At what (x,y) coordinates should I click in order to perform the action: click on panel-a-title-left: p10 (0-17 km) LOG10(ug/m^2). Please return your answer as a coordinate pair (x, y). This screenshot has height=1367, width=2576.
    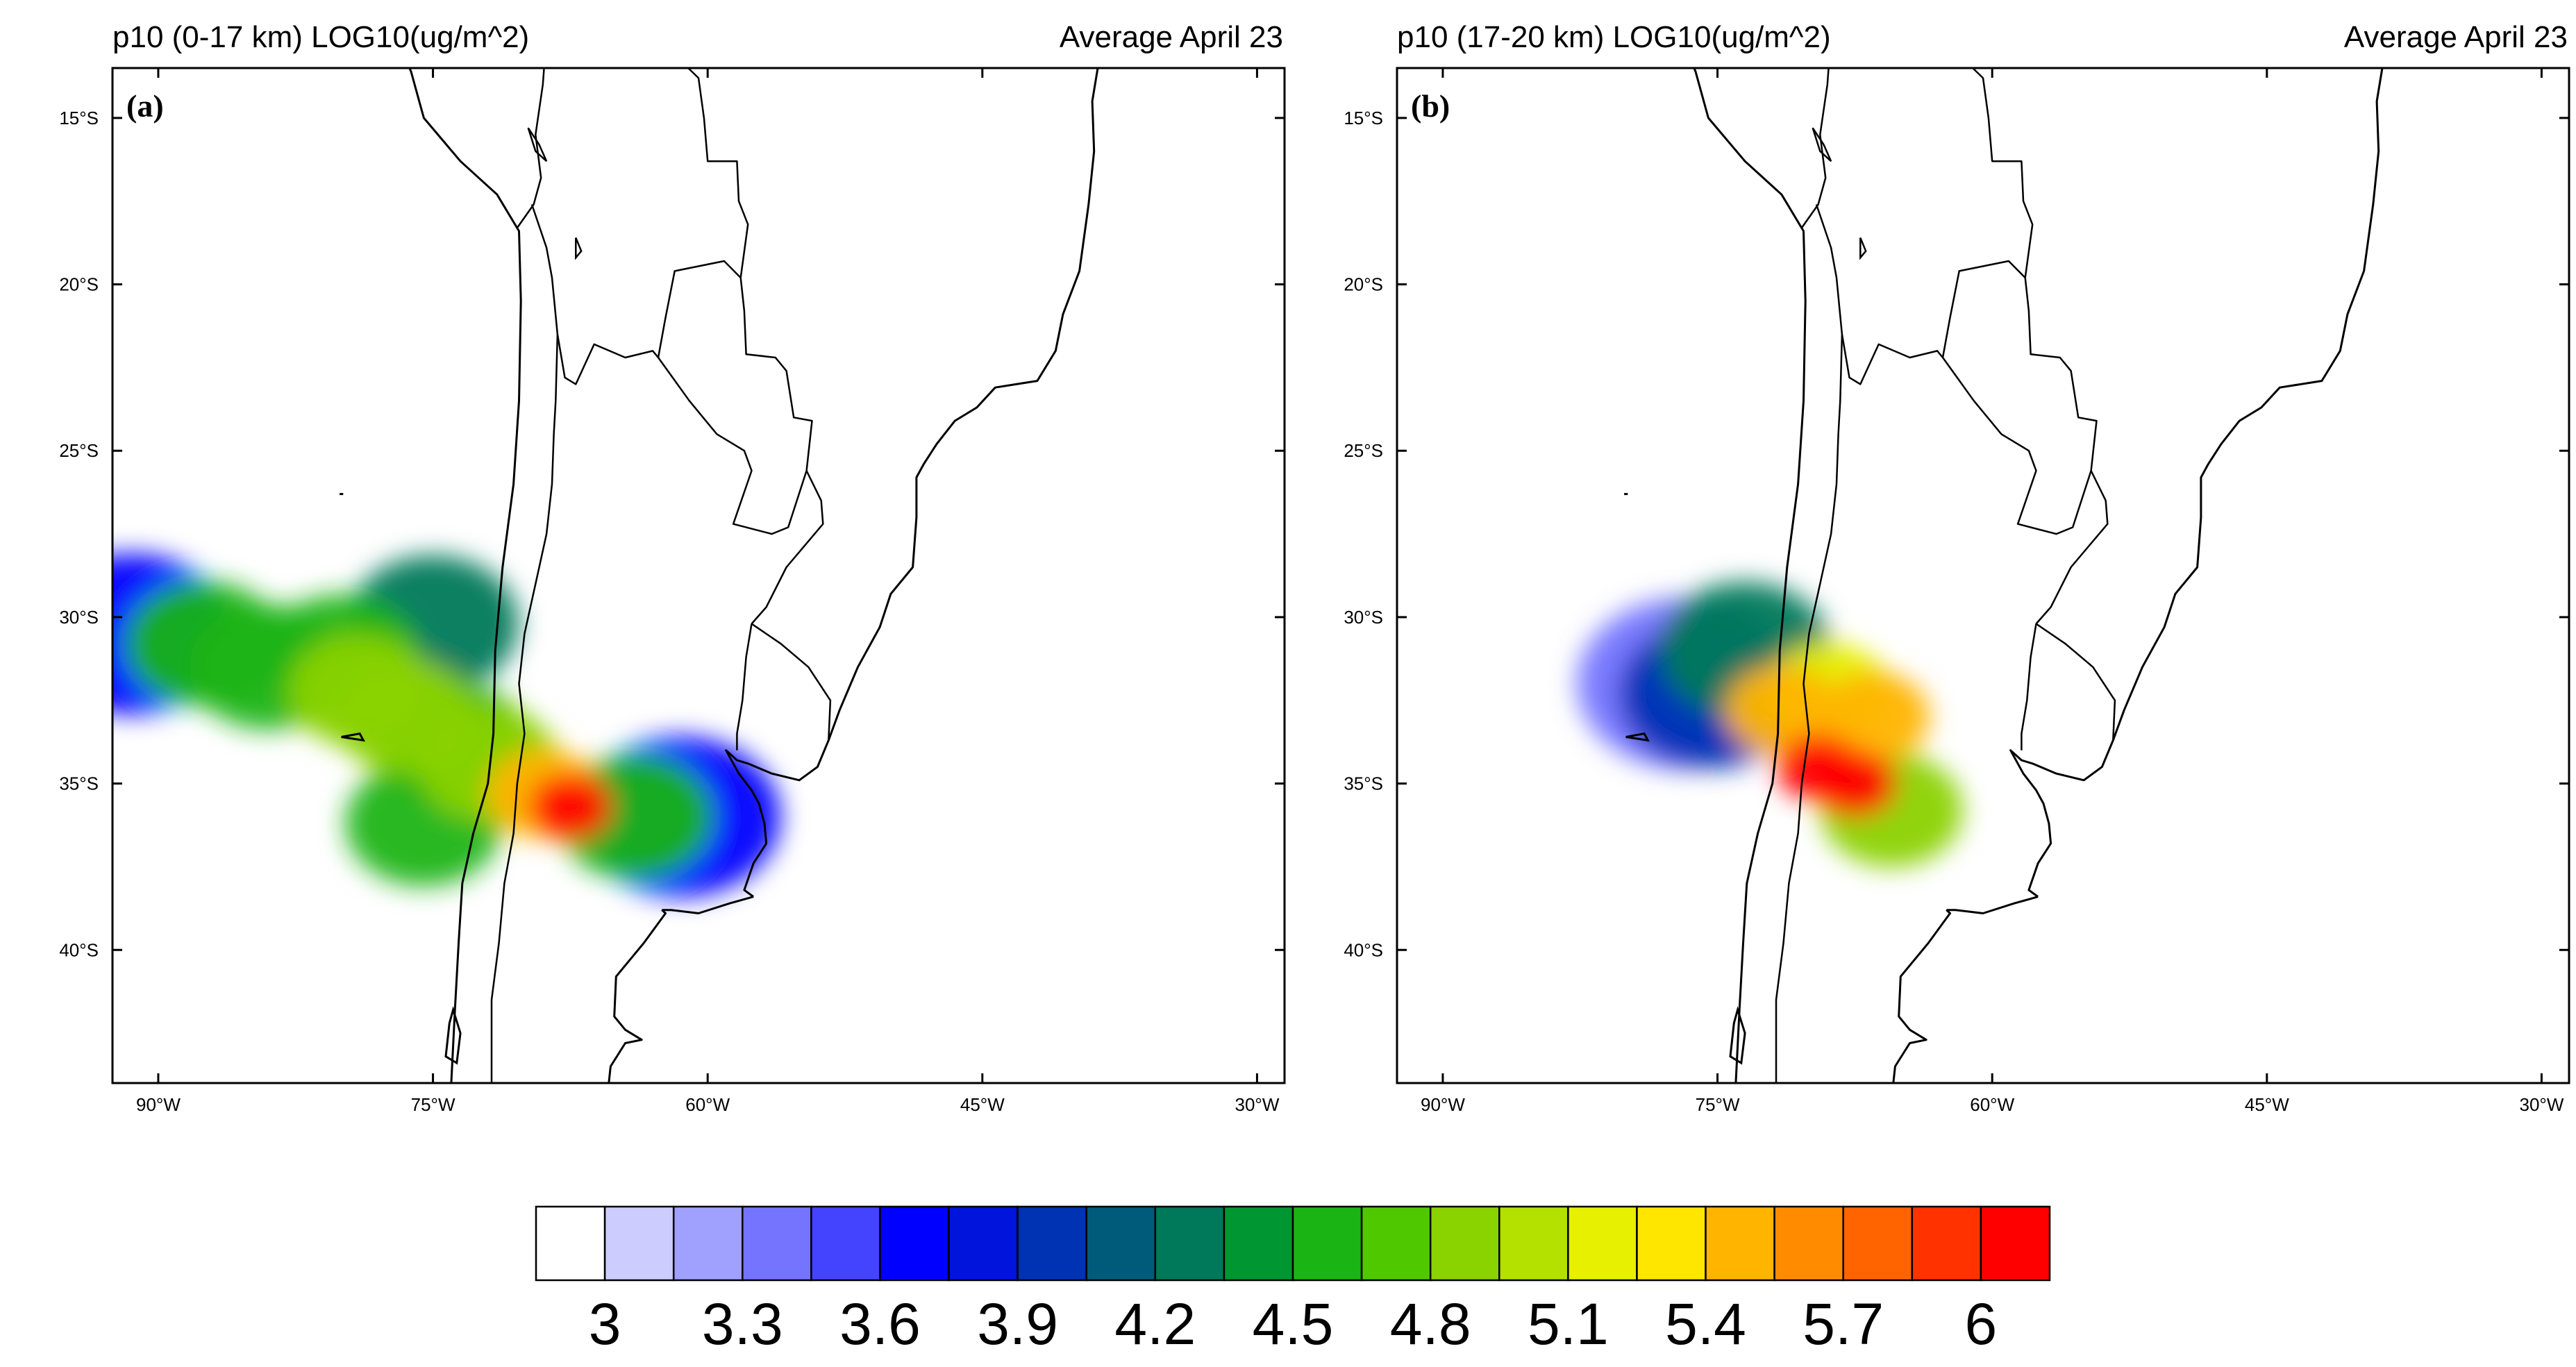
    Looking at the image, I should click on (320, 37).